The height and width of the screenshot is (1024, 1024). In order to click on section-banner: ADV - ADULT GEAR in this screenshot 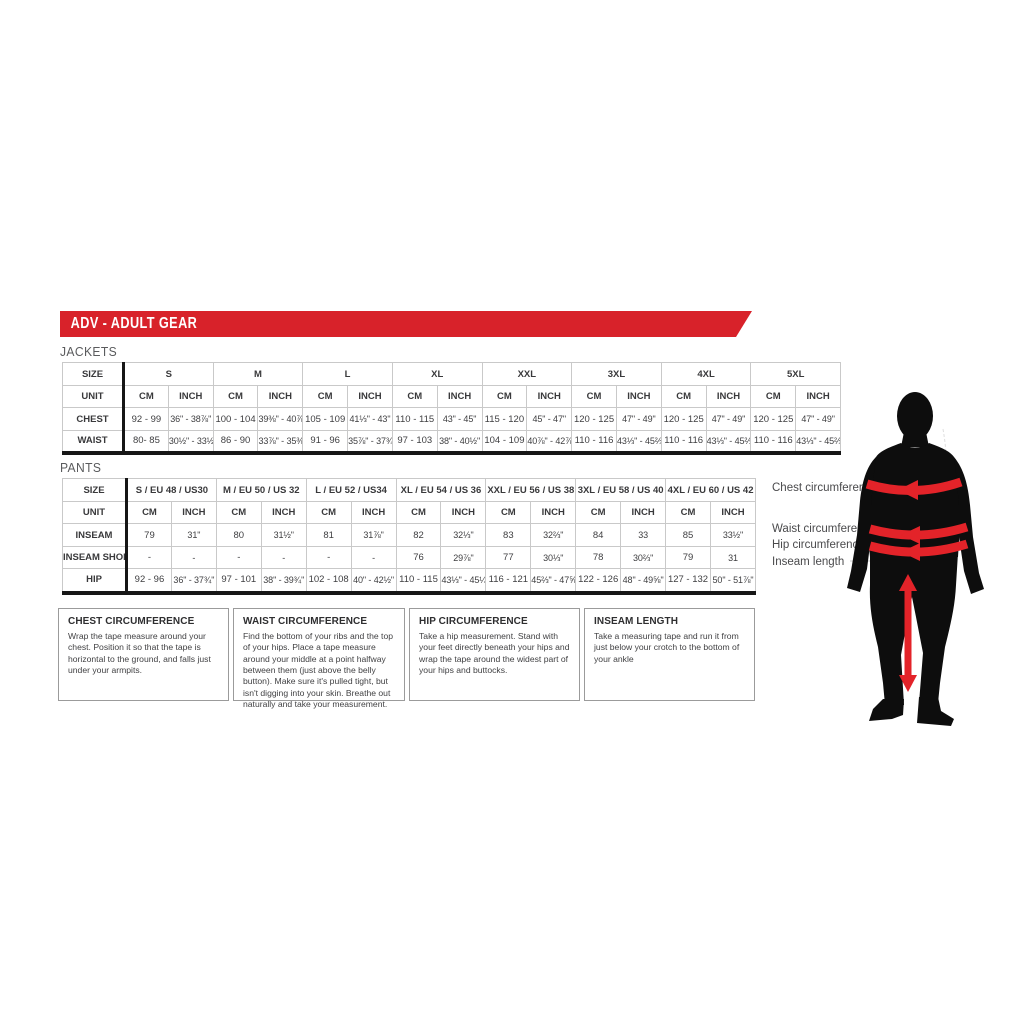, I will do `click(406, 324)`.